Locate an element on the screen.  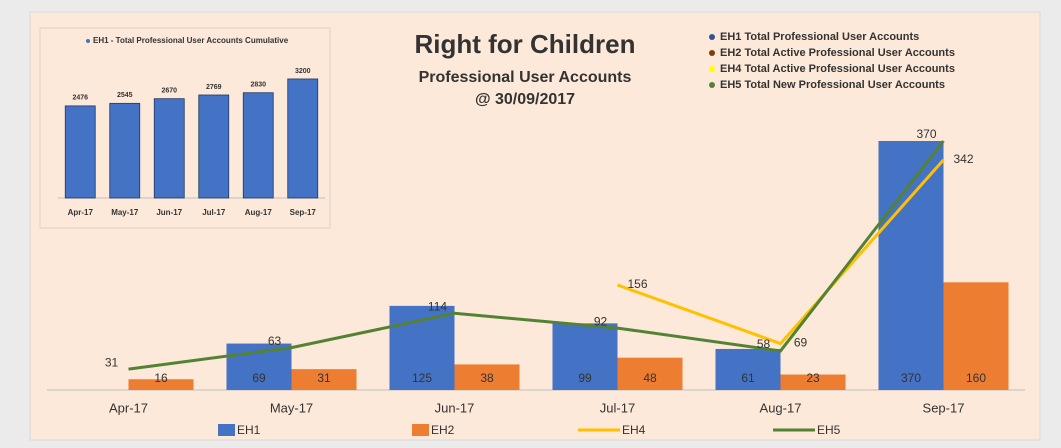
legend-label: EH1 is located at coordinates (249, 430).